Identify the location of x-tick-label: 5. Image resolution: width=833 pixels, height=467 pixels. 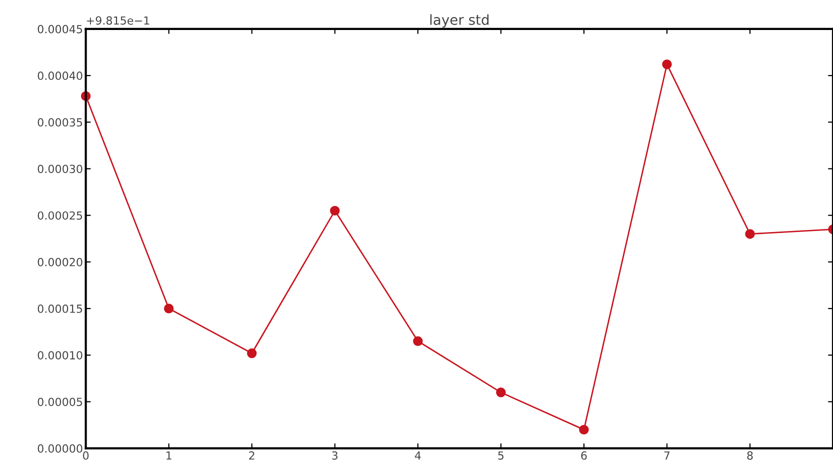
(501, 455).